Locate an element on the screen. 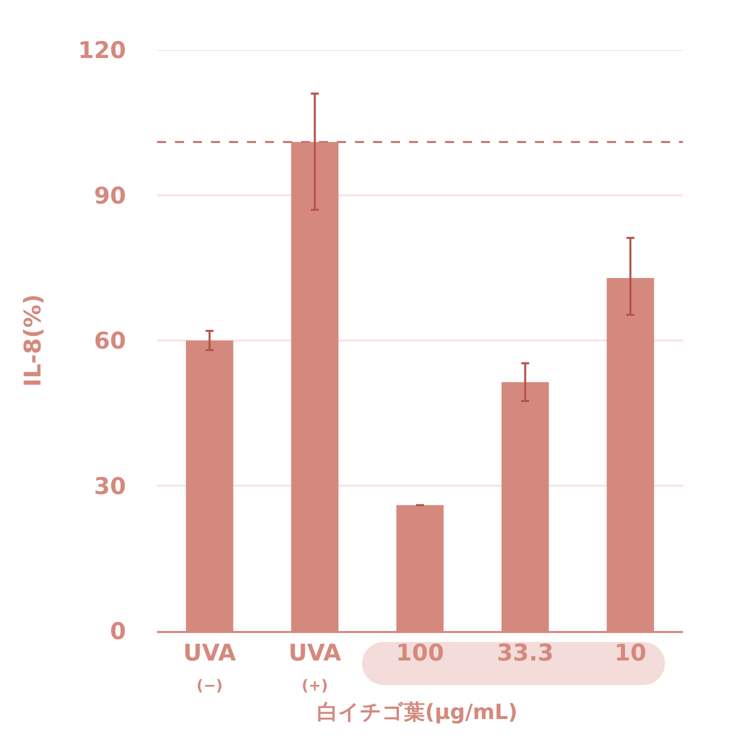 This screenshot has height=752, width=752. x-tick-label: 33.3 is located at coordinates (525, 653).